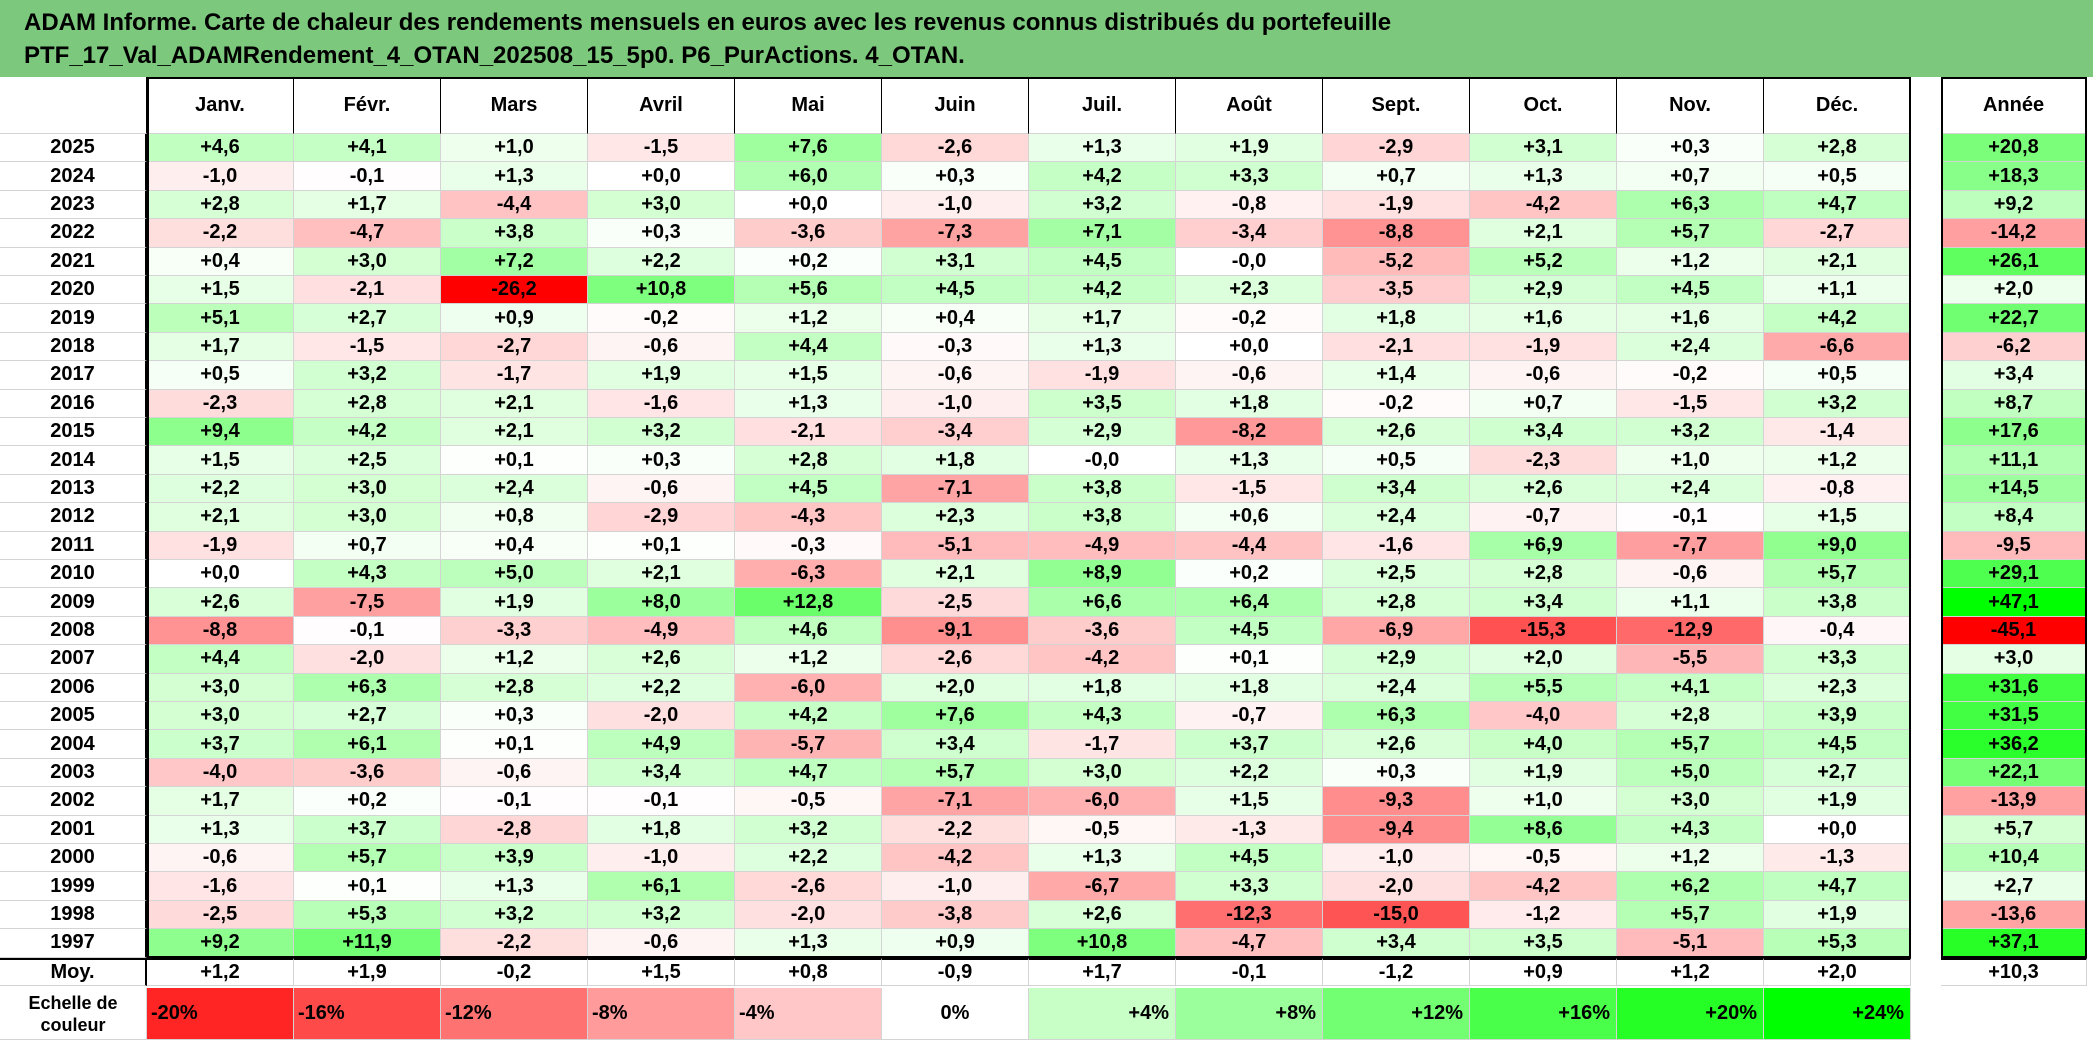 The height and width of the screenshot is (1043, 2093). Describe the element at coordinates (1690, 943) in the screenshot. I see `heatmap-cell: -5,1` at that location.